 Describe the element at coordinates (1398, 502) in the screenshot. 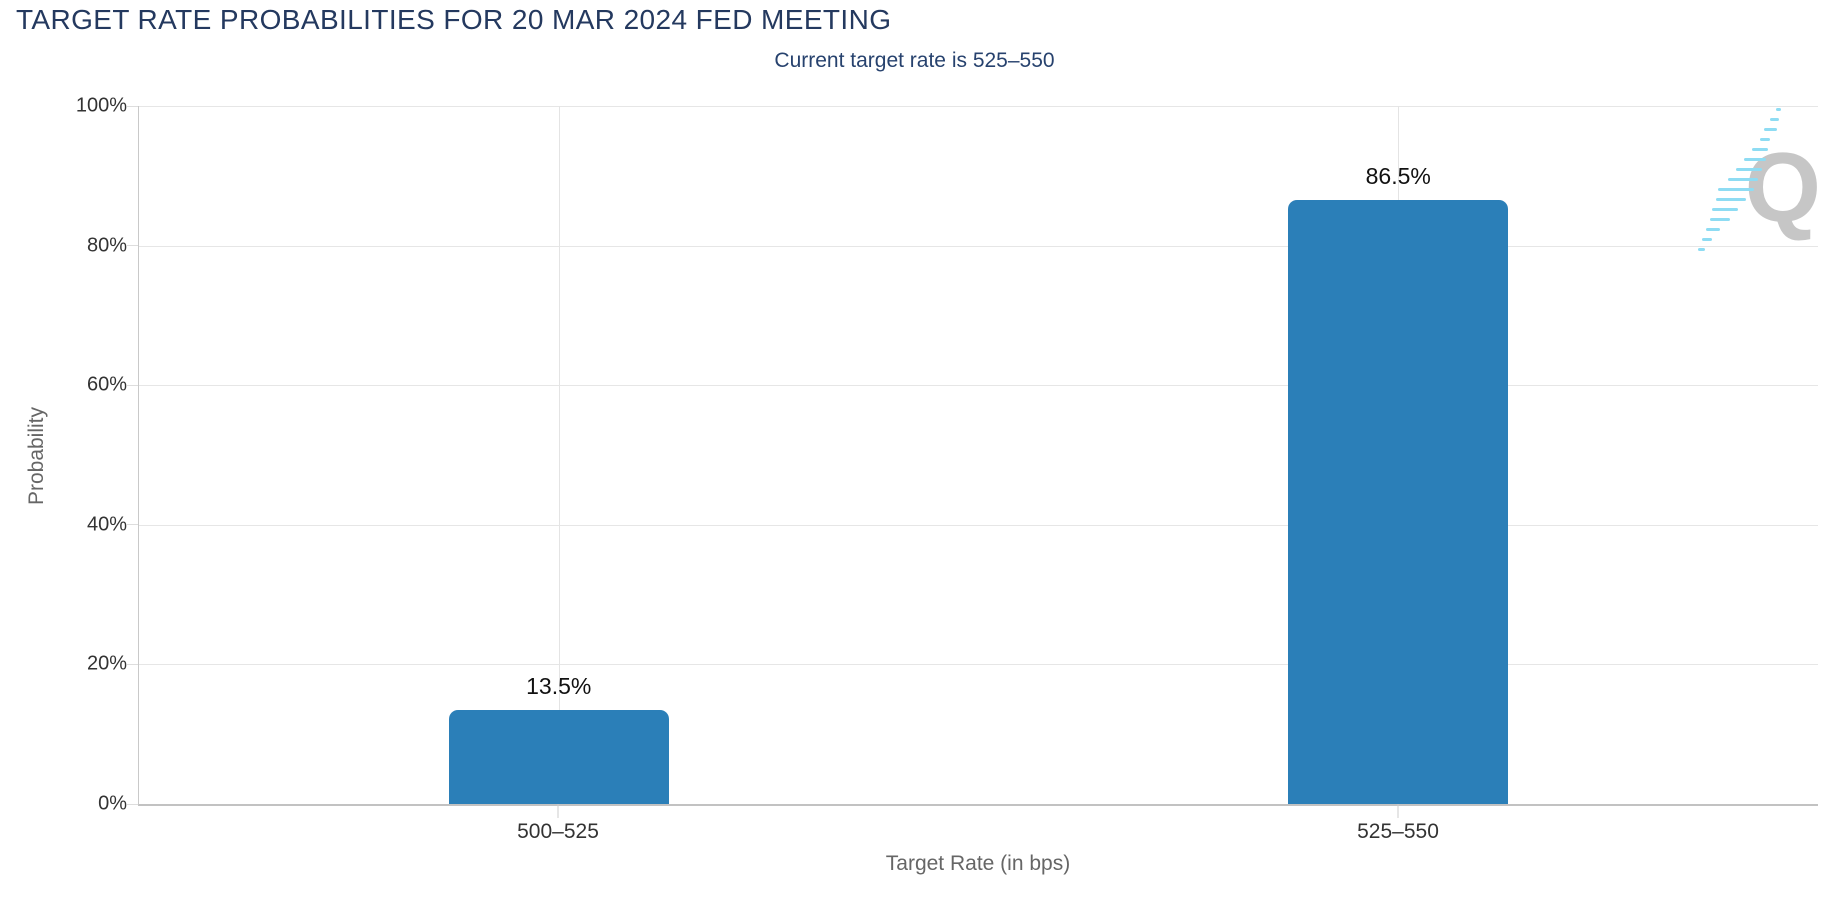

I see `bar-525–550` at that location.